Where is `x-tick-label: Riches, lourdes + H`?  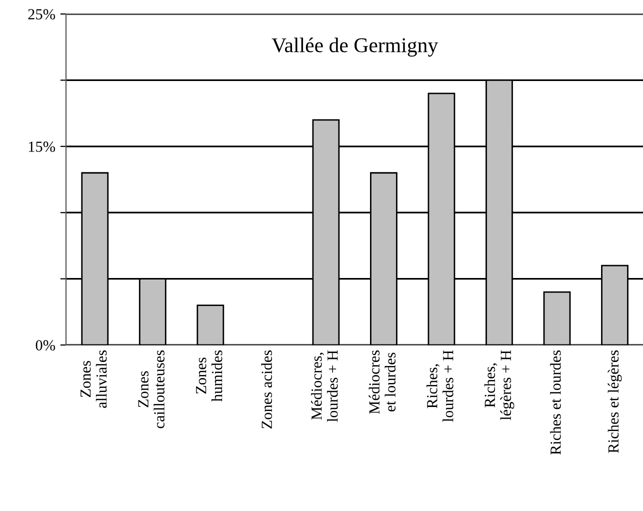
x-tick-label: Riches, lourdes + H is located at coordinates (440, 386).